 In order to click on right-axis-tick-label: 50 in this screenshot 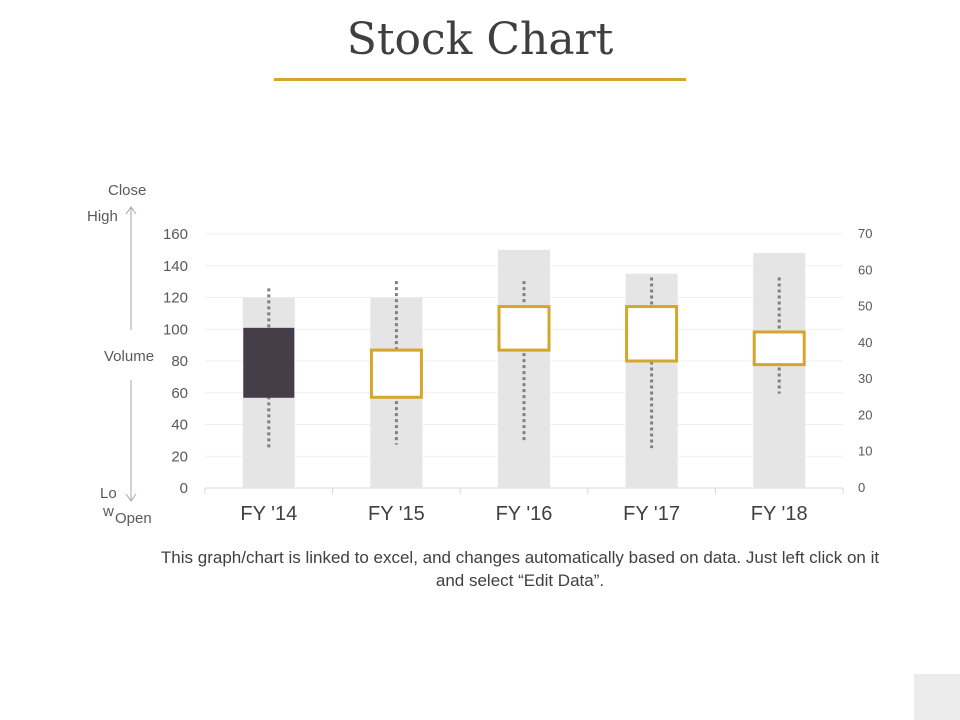, I will do `click(865, 306)`.